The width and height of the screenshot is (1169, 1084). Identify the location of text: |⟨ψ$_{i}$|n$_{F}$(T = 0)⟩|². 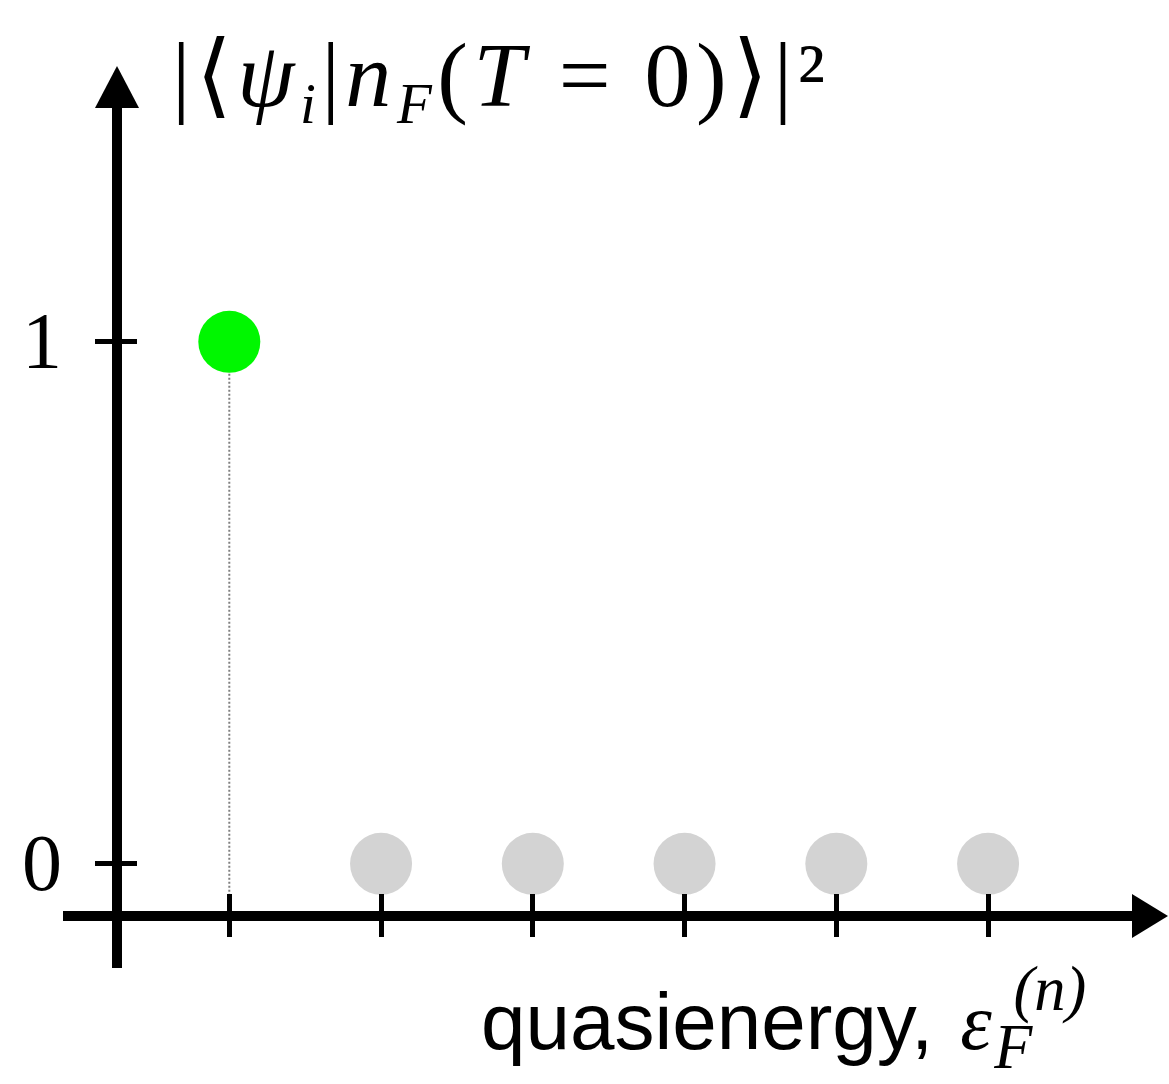
(501, 80).